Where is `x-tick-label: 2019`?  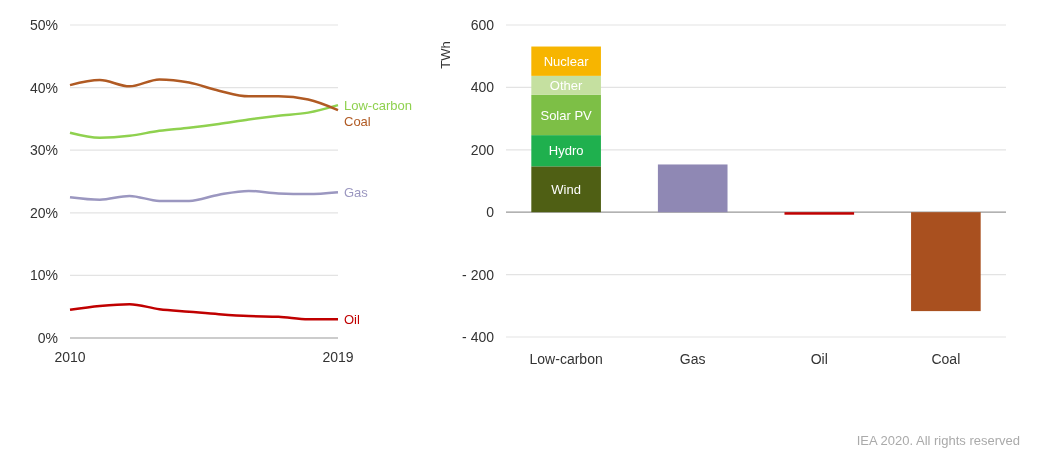 x-tick-label: 2019 is located at coordinates (338, 357).